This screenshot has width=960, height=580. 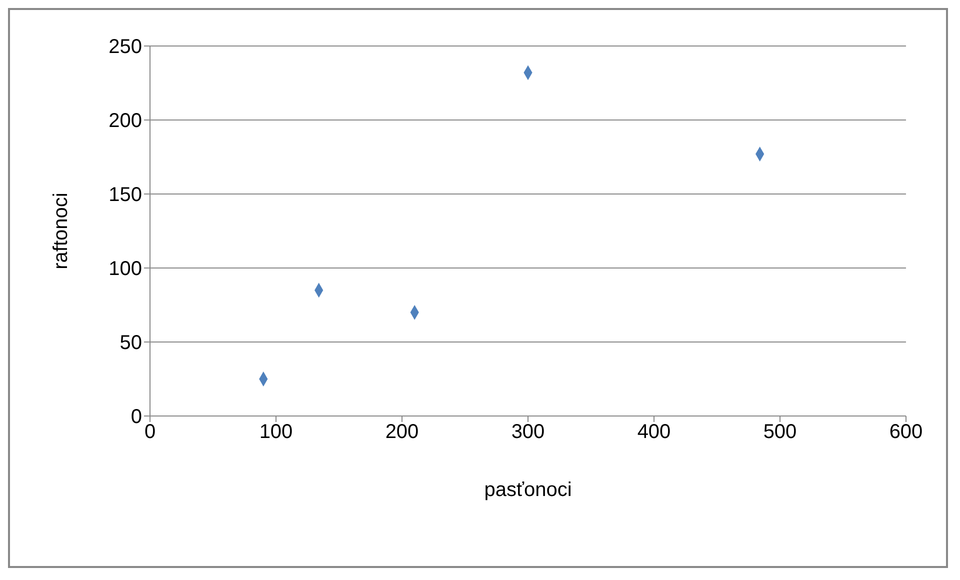 I want to click on x-tick-label: 200, so click(x=402, y=432).